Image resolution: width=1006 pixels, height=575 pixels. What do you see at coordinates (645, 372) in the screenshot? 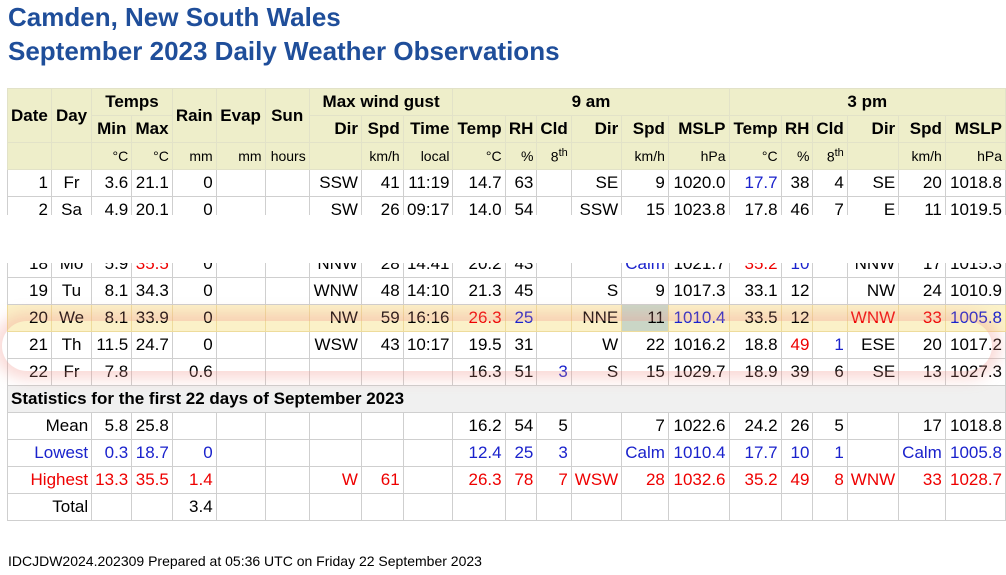
I see `cell-spd9: 15` at bounding box center [645, 372].